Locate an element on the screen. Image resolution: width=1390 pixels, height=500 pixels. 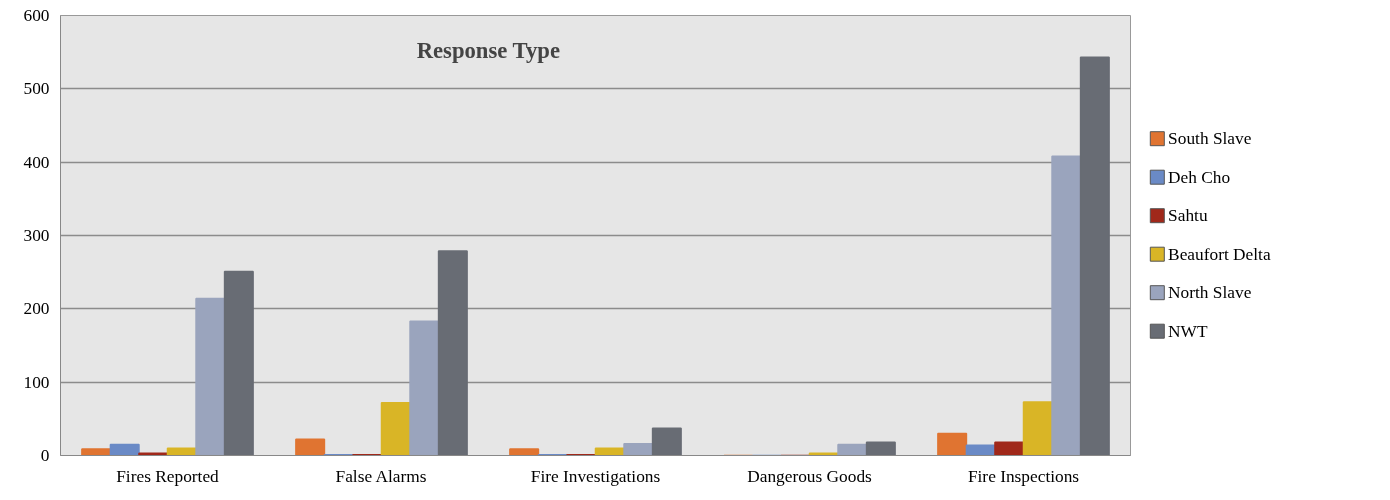
legend-label: Deh Cho is located at coordinates (1199, 177).